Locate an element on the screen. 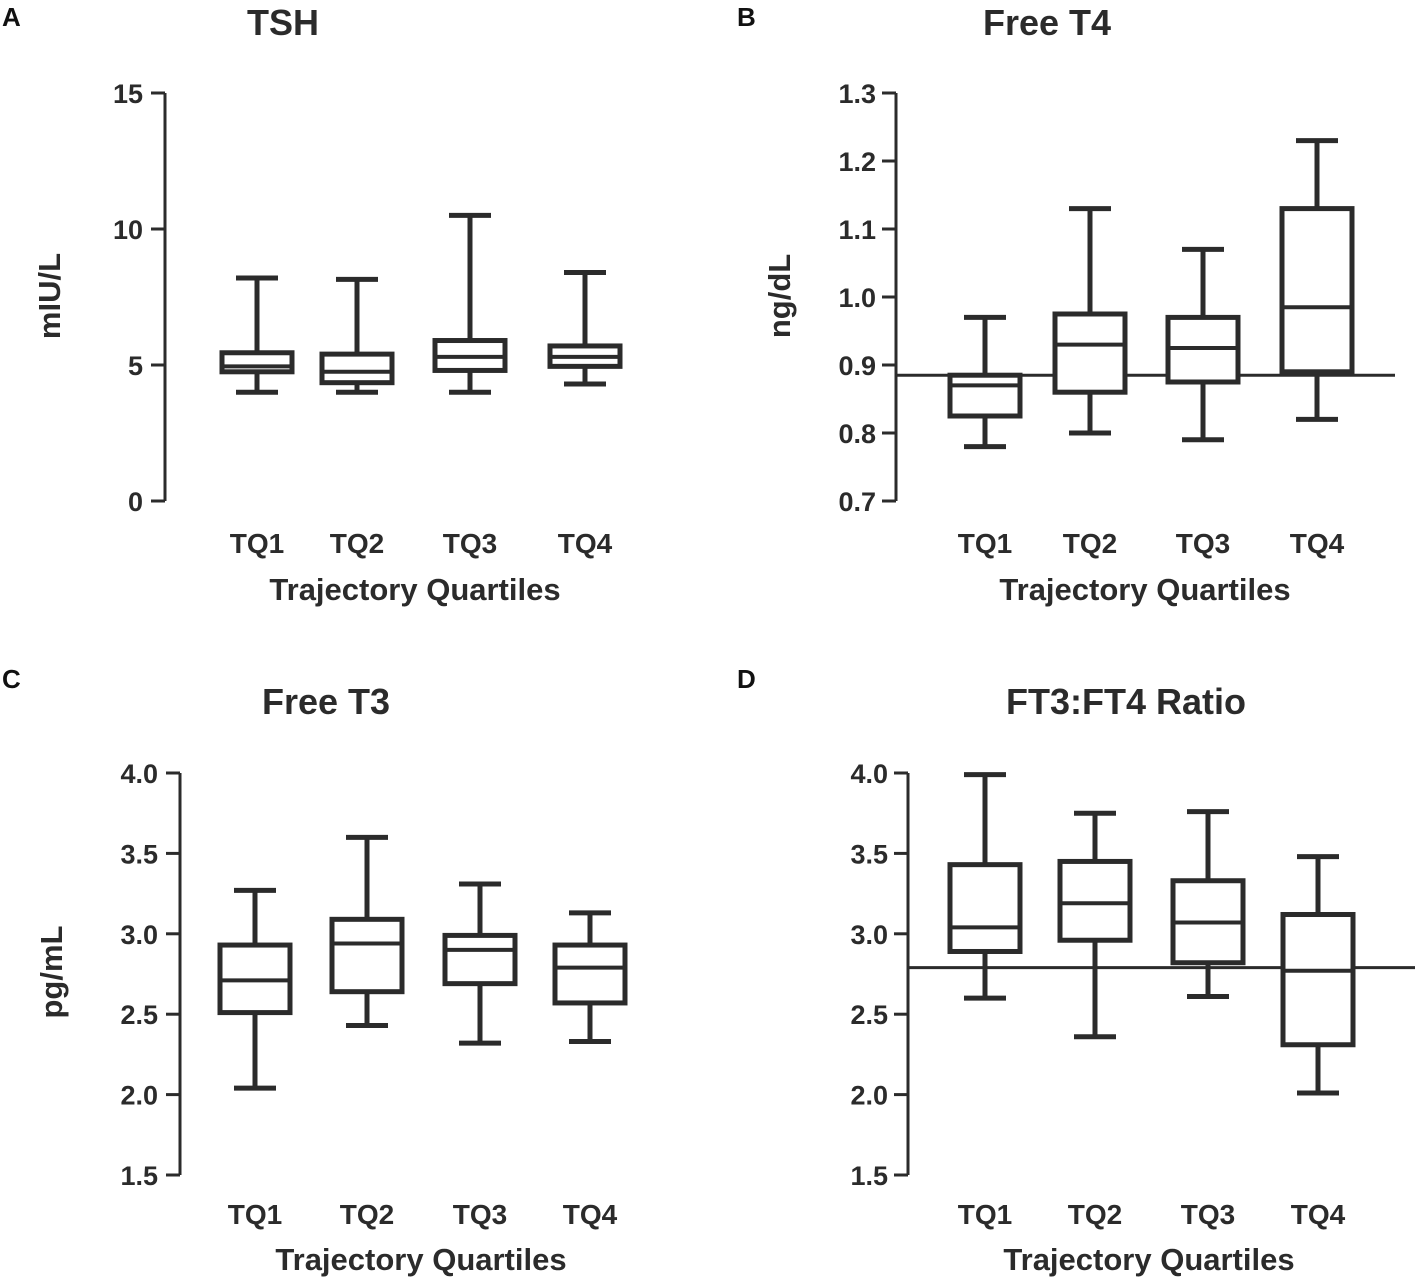  chart-title-d: FT3:FT4 Ratio is located at coordinates (1126, 701).